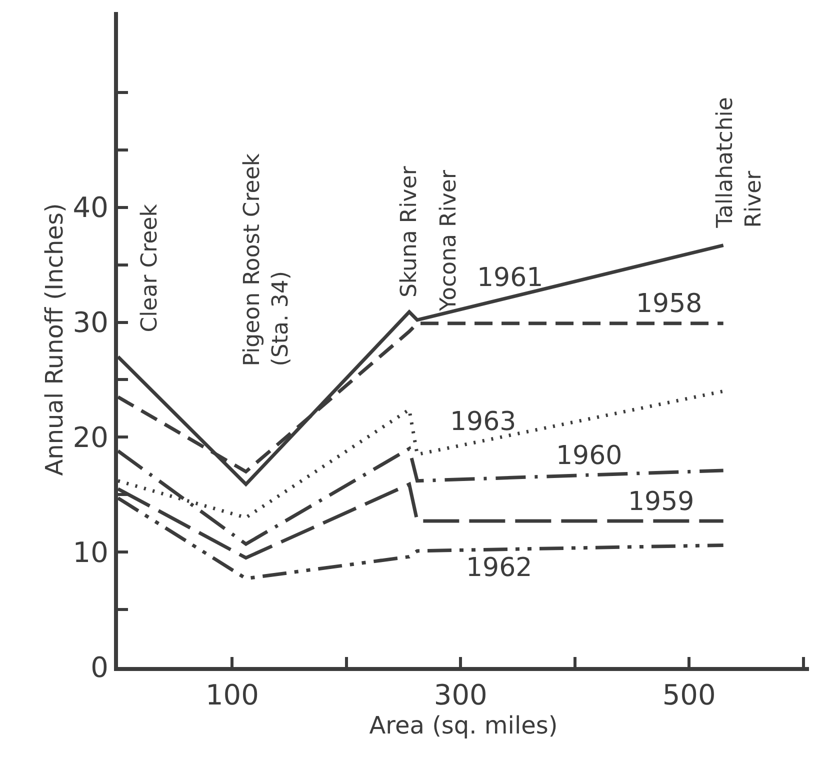 The width and height of the screenshot is (817, 764). Describe the element at coordinates (90, 323) in the screenshot. I see `y-tick-label: 30` at that location.